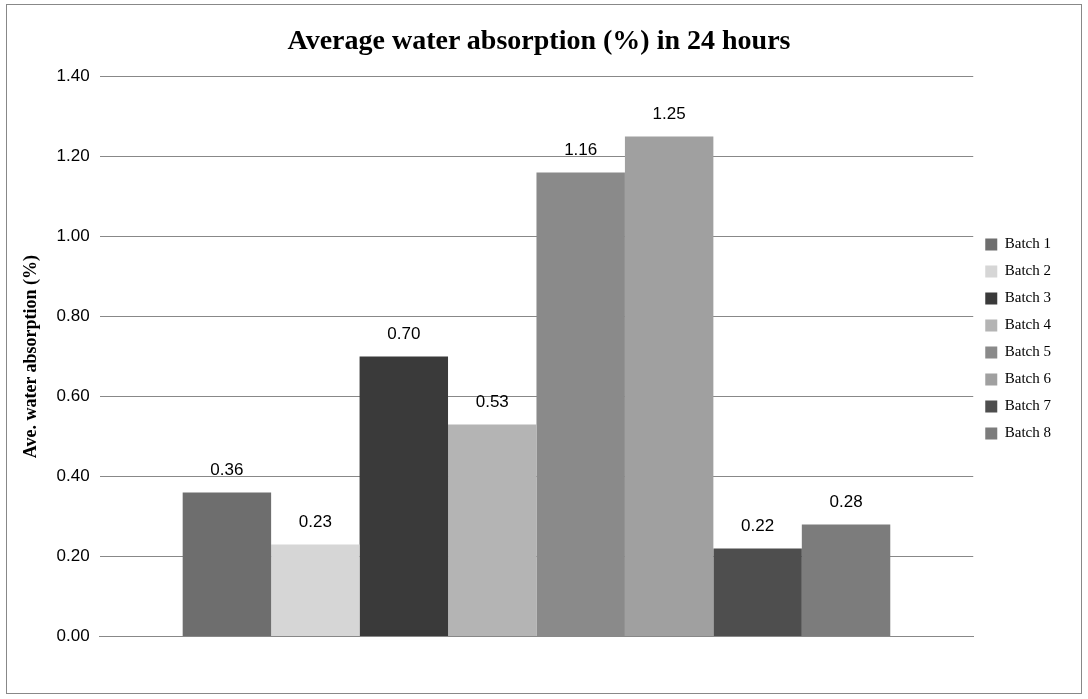 The image size is (1088, 699). What do you see at coordinates (1028, 378) in the screenshot?
I see `legend-label: Batch 6` at bounding box center [1028, 378].